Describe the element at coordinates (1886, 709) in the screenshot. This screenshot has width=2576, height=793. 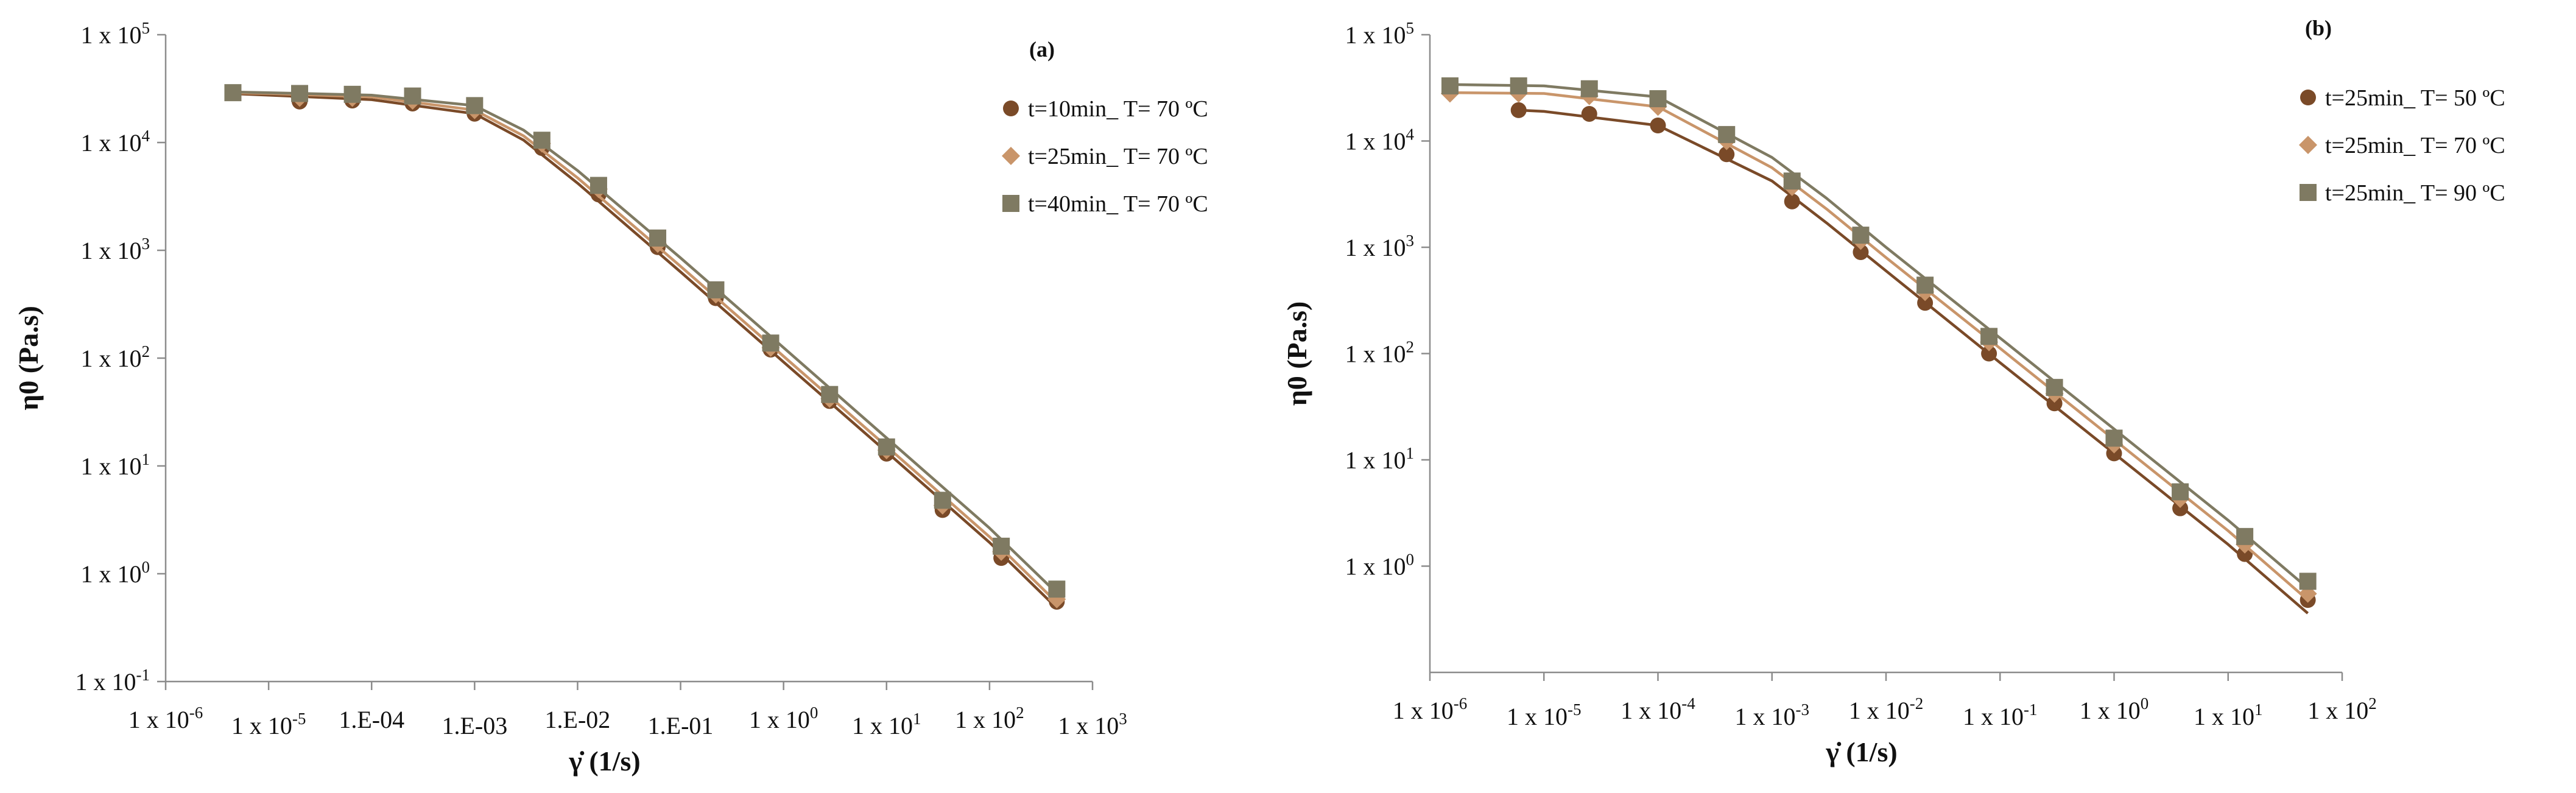
I see `x-tick-label: 1 x 10⁻²` at that location.